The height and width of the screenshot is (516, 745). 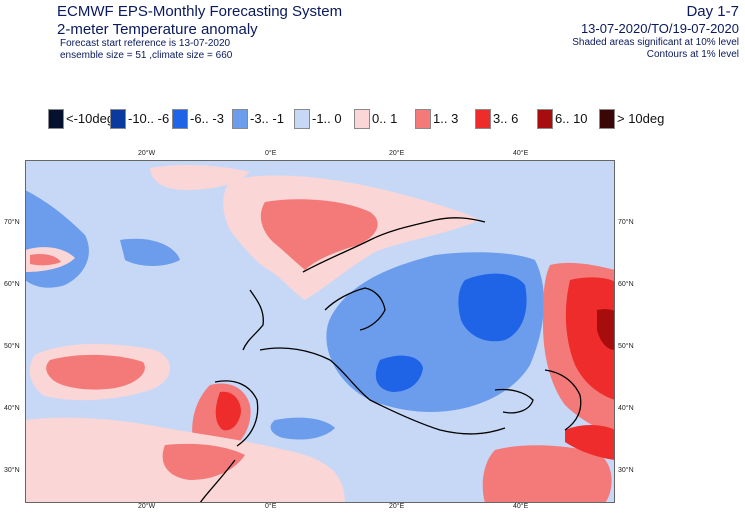 I want to click on day-range: Day 1-7, so click(x=712, y=11).